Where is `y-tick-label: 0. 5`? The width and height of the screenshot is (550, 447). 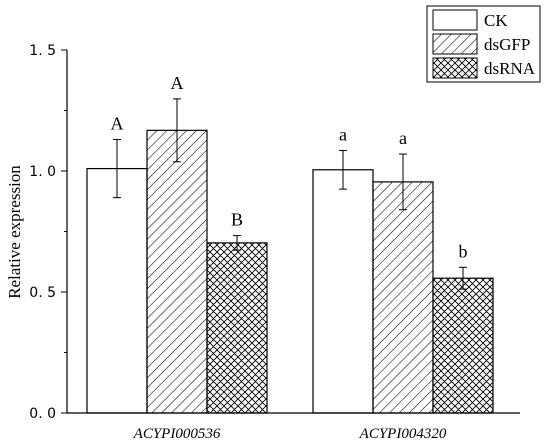 y-tick-label: 0. 5 is located at coordinates (42, 293).